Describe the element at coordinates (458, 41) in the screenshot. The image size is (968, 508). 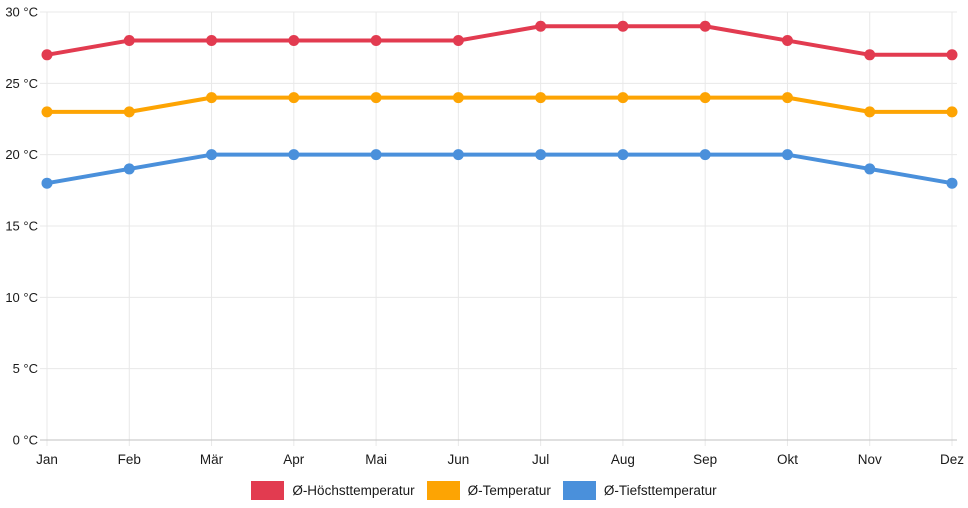
I see `data-point-0-Jun` at that location.